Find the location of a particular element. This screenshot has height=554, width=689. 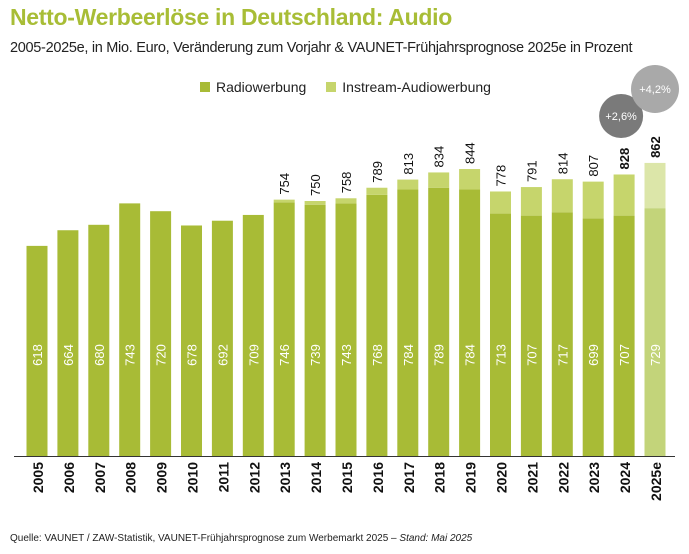

bar-value-label: 618 is located at coordinates (37, 355).